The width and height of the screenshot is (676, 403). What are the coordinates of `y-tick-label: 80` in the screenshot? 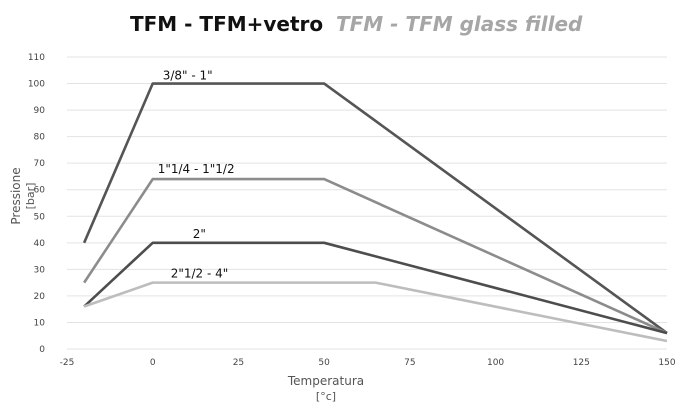 It's located at (40, 138).